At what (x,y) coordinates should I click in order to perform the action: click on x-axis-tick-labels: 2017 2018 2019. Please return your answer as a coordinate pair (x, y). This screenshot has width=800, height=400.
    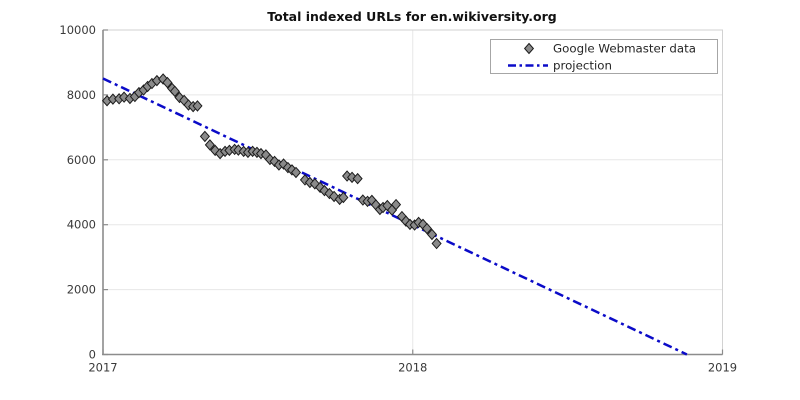
    Looking at the image, I should click on (412, 368).